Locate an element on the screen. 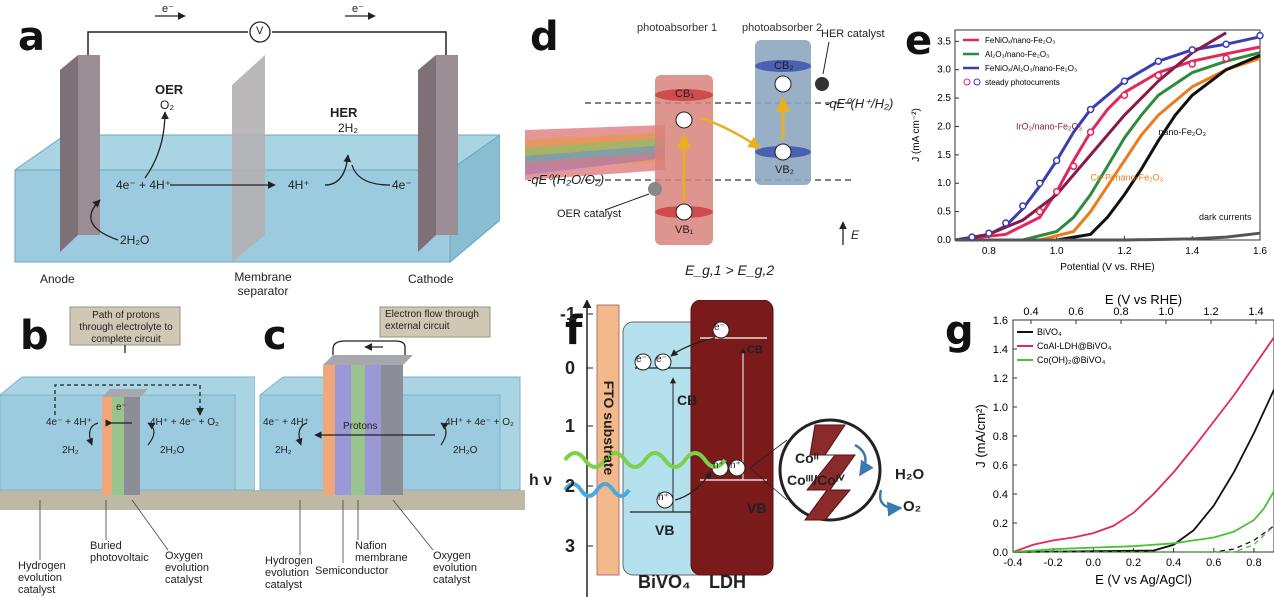  panel-d-label: d is located at coordinates (544, 37).